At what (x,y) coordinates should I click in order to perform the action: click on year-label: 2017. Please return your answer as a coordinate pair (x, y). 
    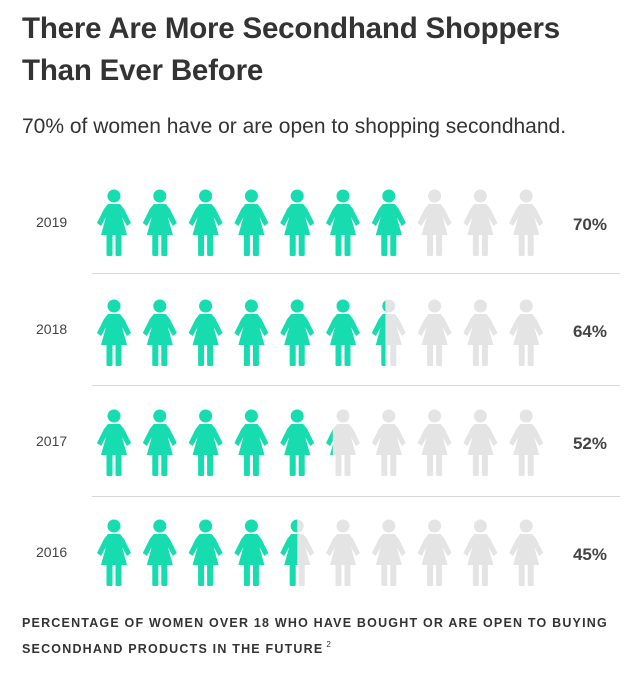
    Looking at the image, I should click on (52, 441).